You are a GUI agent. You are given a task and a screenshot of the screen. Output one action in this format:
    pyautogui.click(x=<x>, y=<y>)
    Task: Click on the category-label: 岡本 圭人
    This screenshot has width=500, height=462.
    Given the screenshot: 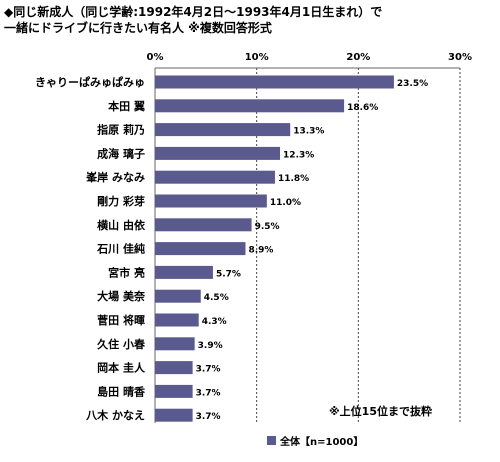 What is the action you would take?
    pyautogui.click(x=121, y=368)
    